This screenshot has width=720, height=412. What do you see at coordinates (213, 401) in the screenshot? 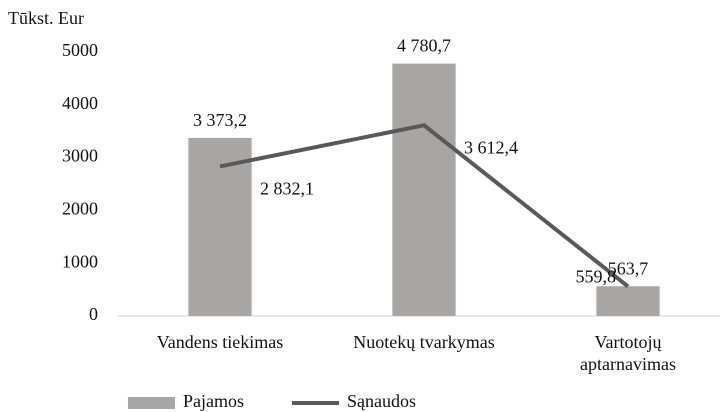
I see `legend-label: Pajamos` at bounding box center [213, 401].